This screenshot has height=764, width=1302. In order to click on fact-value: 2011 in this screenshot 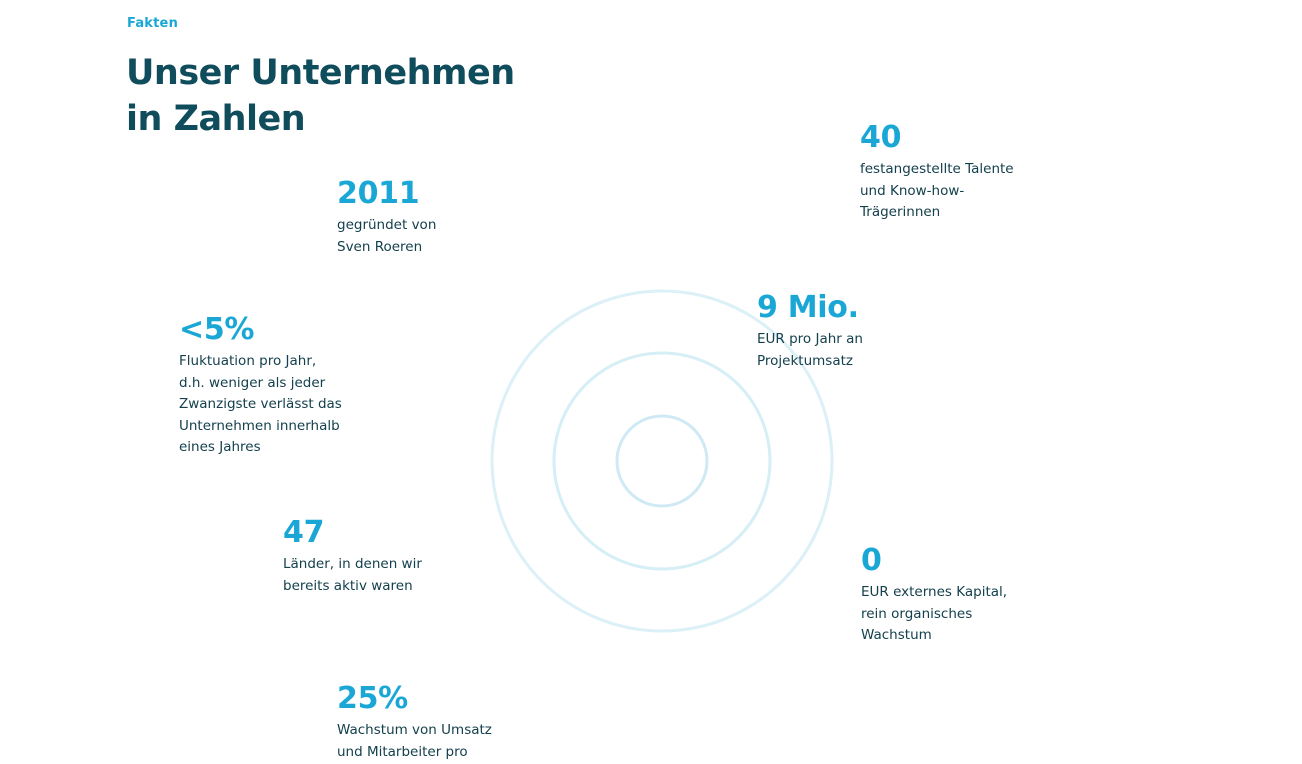, I will do `click(378, 193)`.